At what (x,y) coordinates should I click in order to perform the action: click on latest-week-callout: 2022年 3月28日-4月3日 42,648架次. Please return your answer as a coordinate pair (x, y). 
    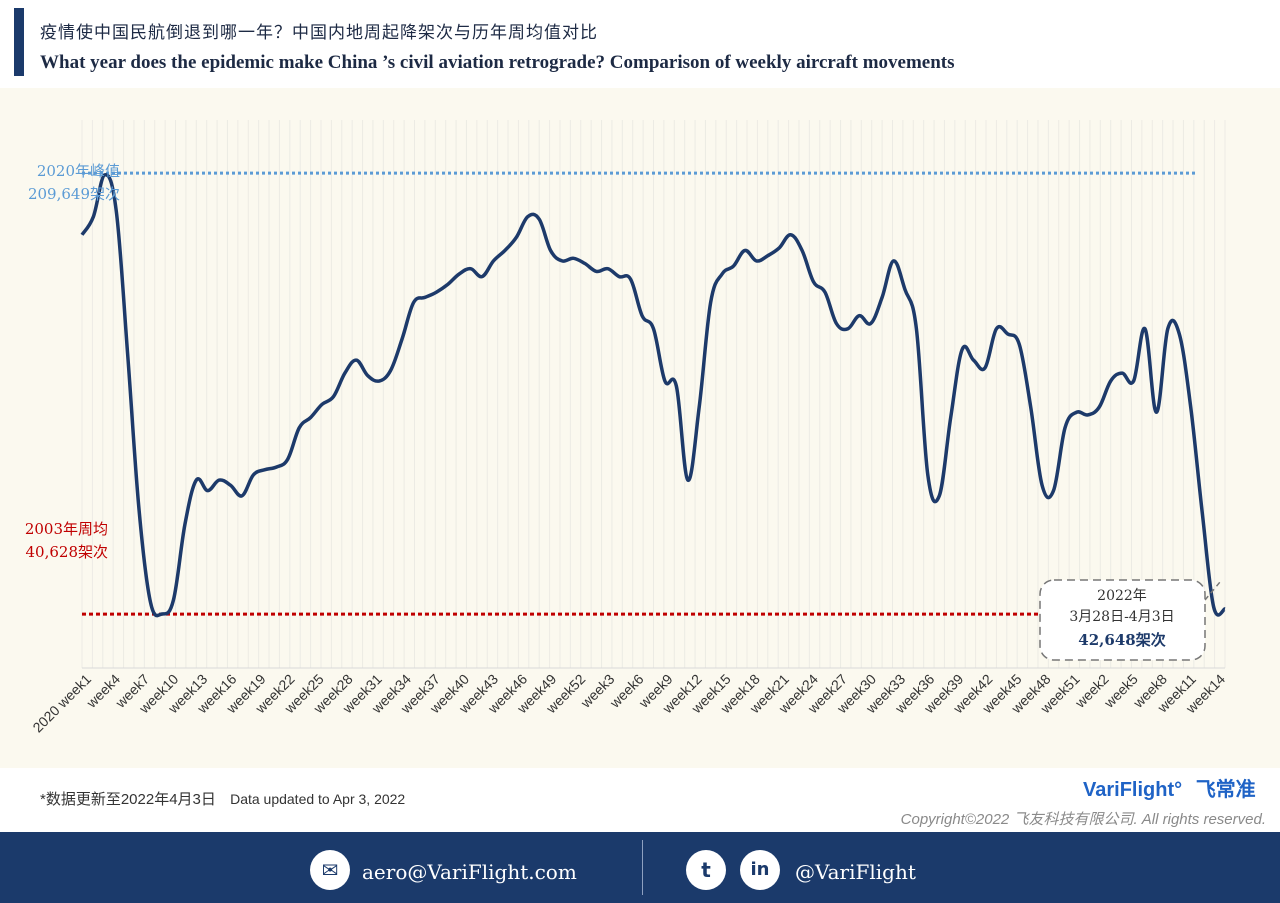
    Looking at the image, I should click on (1130, 620).